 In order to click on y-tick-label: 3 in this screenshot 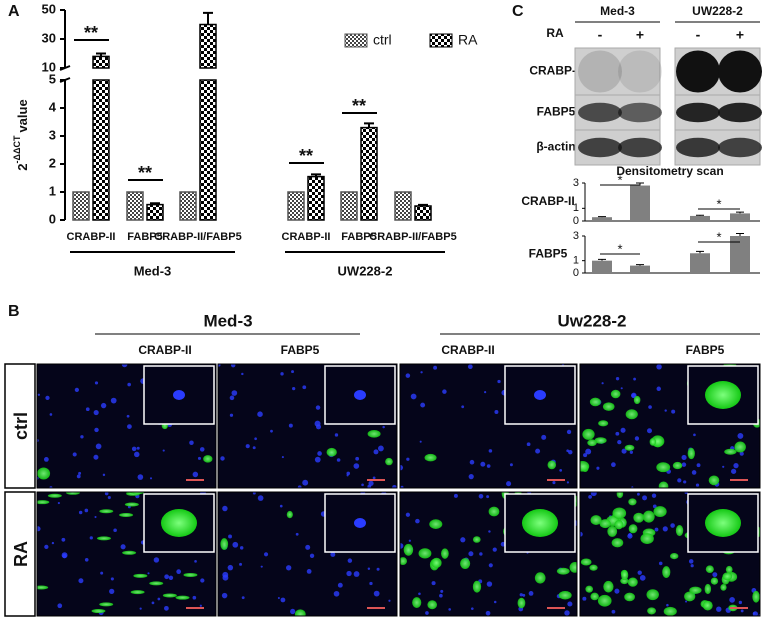, I will do `click(576, 236)`.